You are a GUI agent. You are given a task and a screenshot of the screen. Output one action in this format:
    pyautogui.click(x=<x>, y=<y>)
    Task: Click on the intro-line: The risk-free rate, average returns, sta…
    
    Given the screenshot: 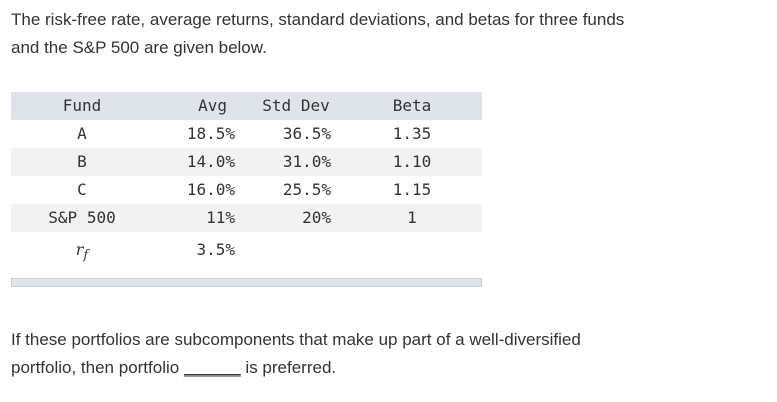 What is the action you would take?
    pyautogui.click(x=318, y=19)
    